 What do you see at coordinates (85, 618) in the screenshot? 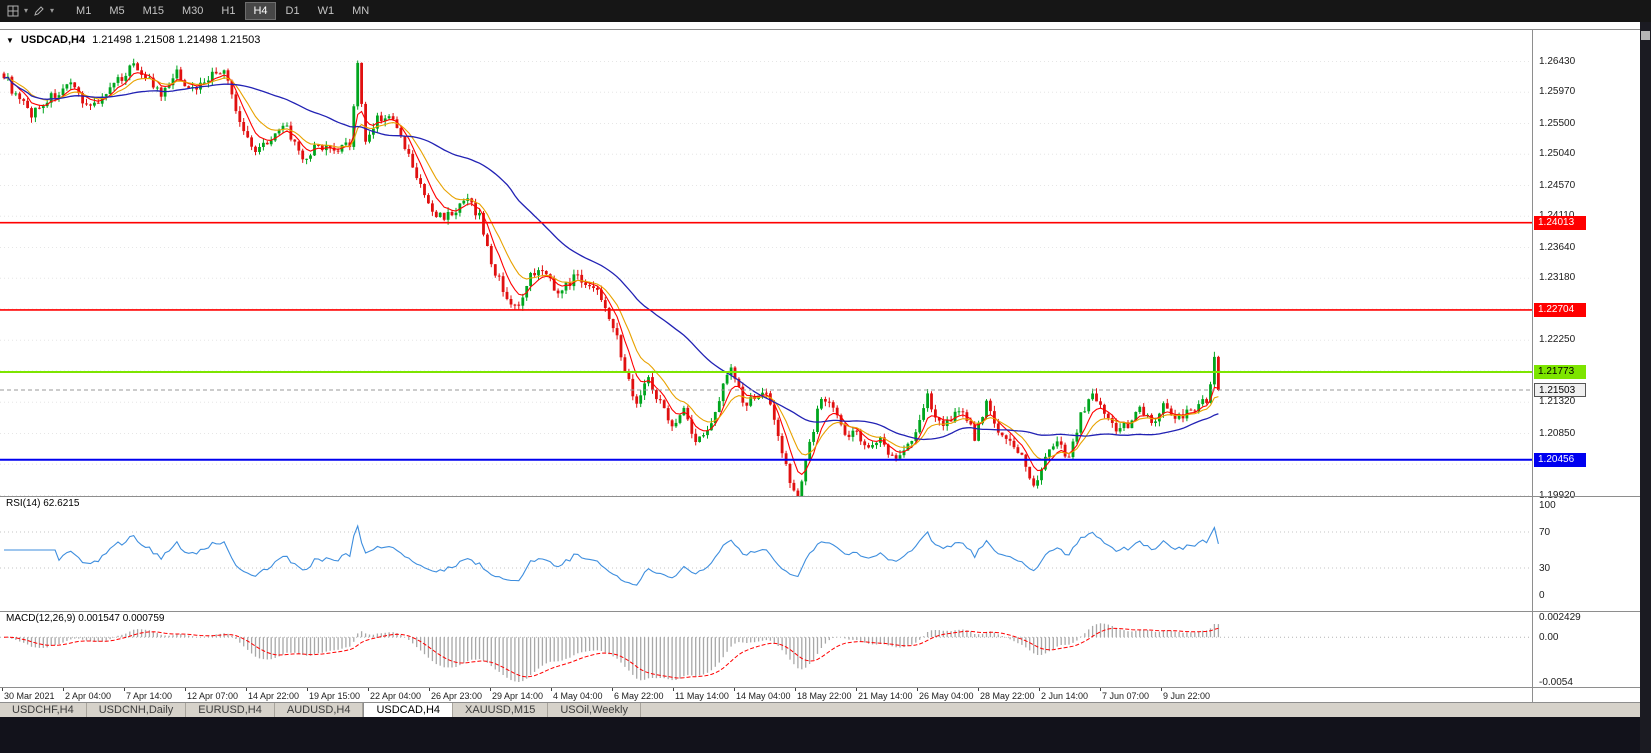
I see `macd-indicator-label: MACD(12,26,9) 0.001547 0.000759` at bounding box center [85, 618].